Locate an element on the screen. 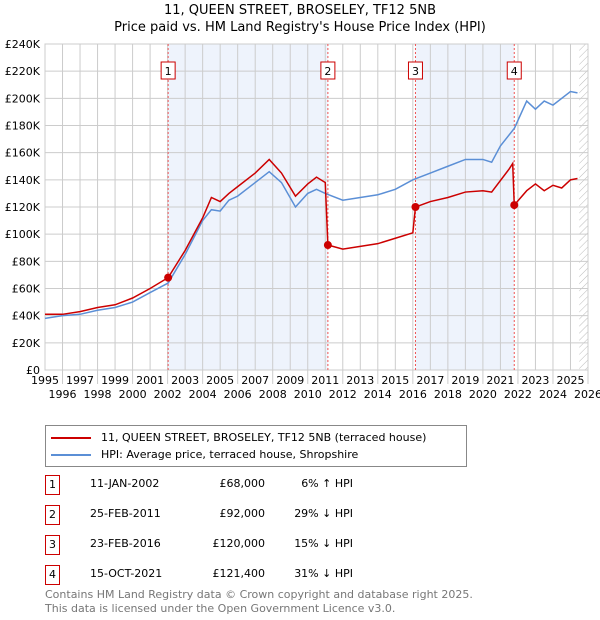 This screenshot has width=600, height=620. y-tick-label: £120K is located at coordinates (23, 207).